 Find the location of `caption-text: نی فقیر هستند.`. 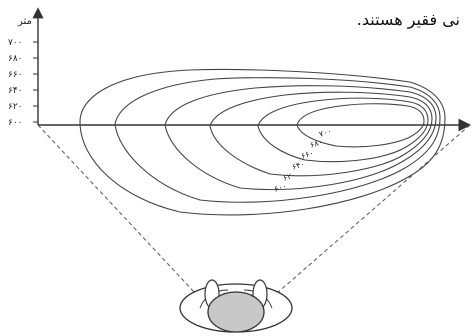

caption-text: نی فقیر هستند. is located at coordinates (408, 19).